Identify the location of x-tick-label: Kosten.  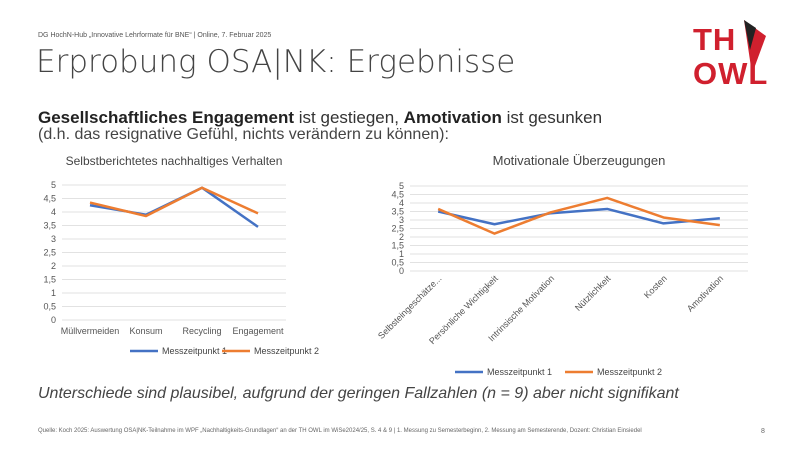
(655, 286).